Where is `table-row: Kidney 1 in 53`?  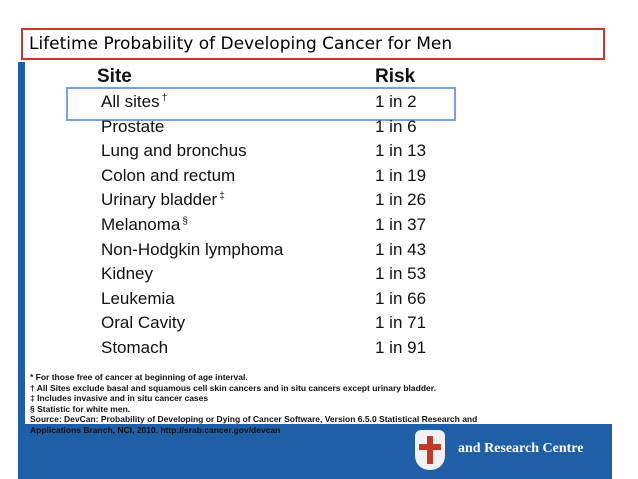 table-row: Kidney 1 in 53 is located at coordinates (319, 276).